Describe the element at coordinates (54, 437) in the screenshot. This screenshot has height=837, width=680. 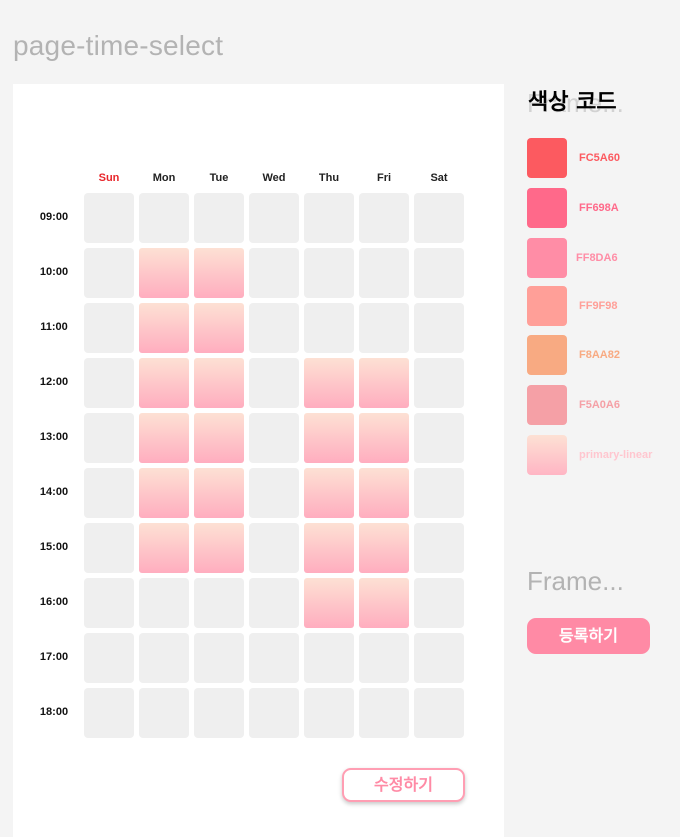
I see `time-label: 13:00` at that location.